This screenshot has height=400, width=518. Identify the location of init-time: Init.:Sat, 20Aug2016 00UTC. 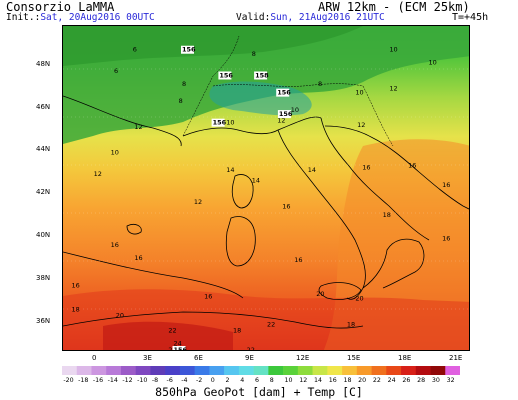
(80, 17).